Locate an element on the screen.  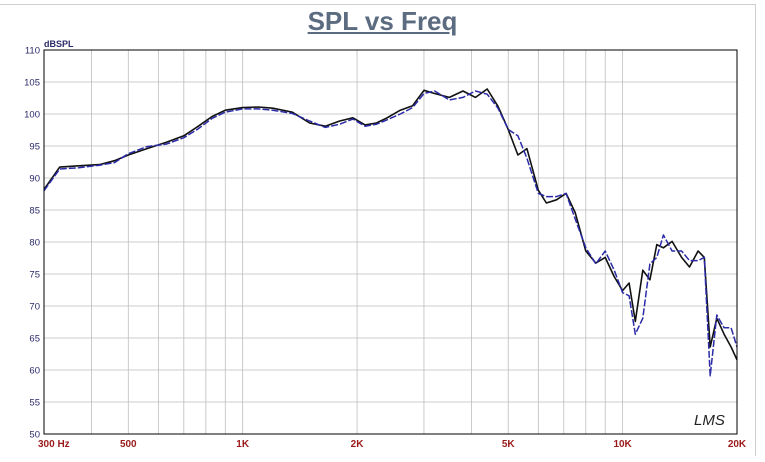
y-tick-label: 65 is located at coordinates (34, 339).